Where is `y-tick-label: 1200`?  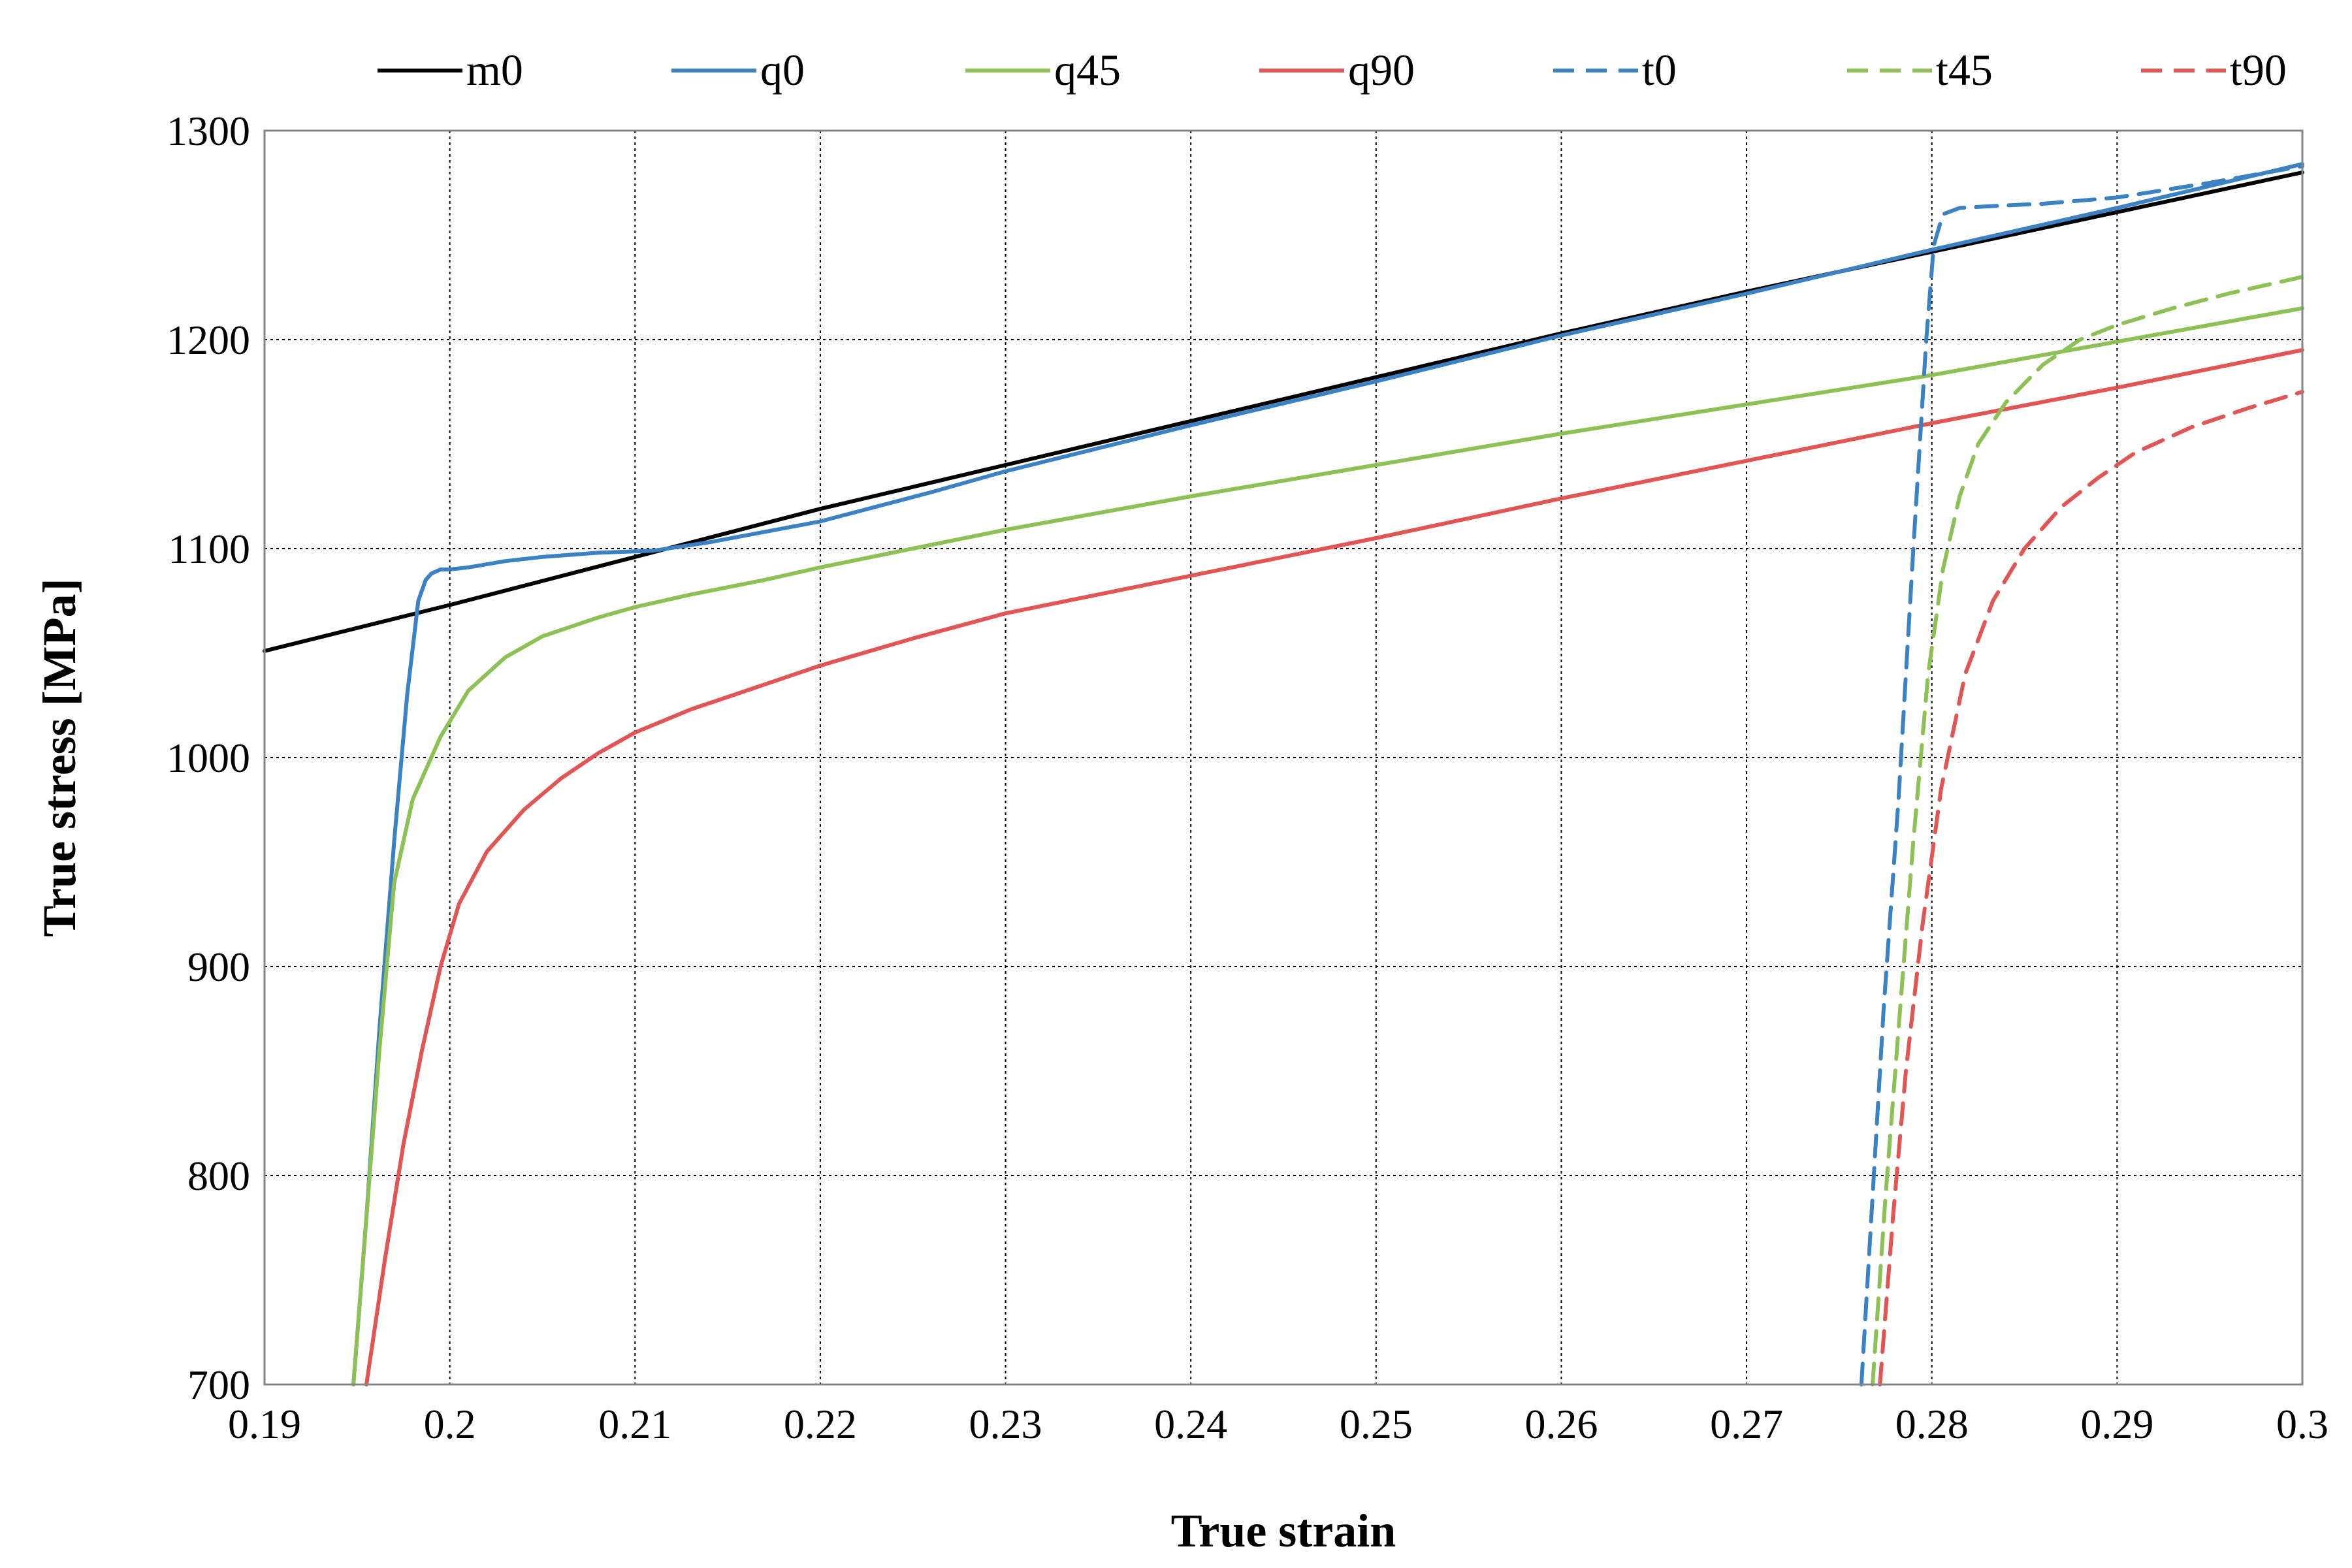
y-tick-label: 1200 is located at coordinates (208, 340).